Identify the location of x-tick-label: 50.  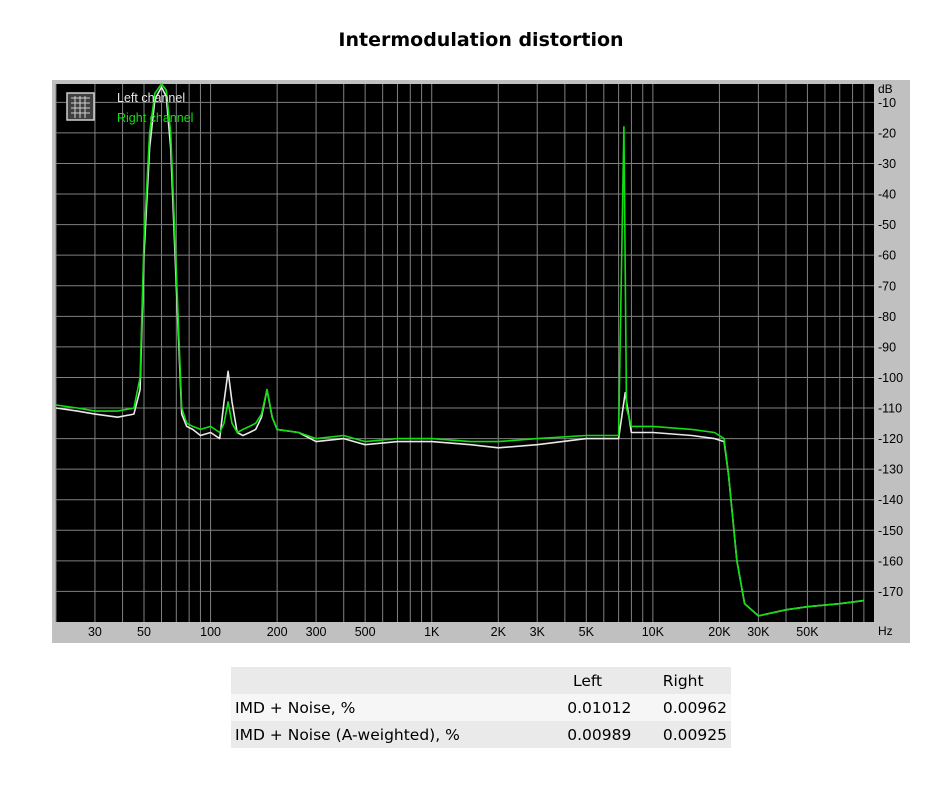
(144, 632).